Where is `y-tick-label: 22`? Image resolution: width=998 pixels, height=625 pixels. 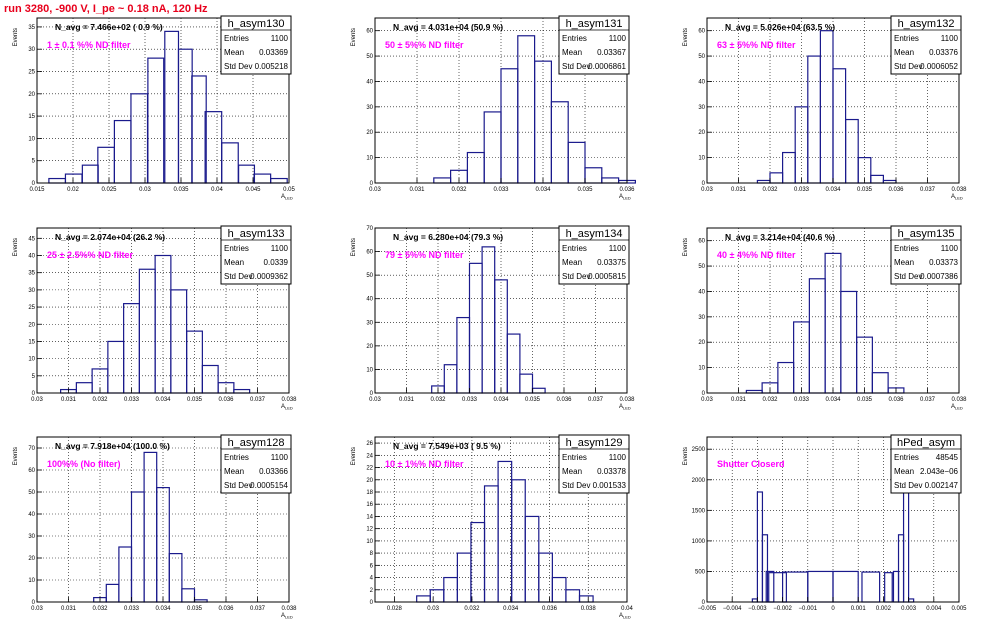
y-tick-label: 22 is located at coordinates (369, 469).